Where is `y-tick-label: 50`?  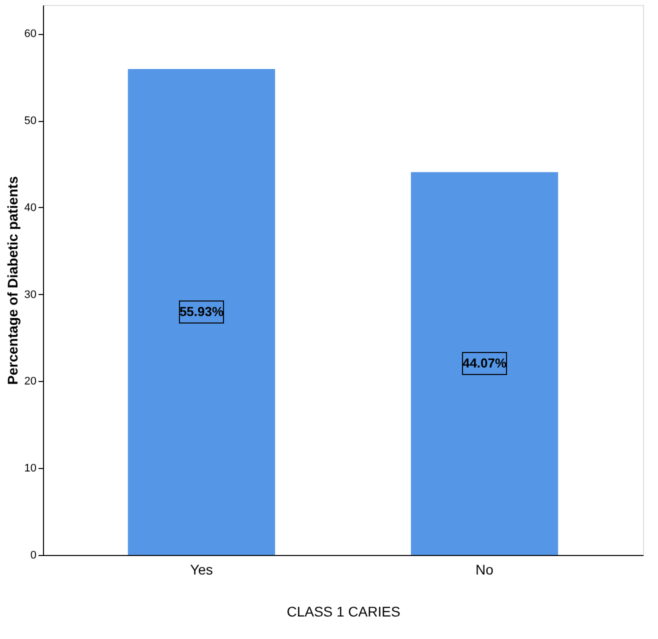 y-tick-label: 50 is located at coordinates (30, 121).